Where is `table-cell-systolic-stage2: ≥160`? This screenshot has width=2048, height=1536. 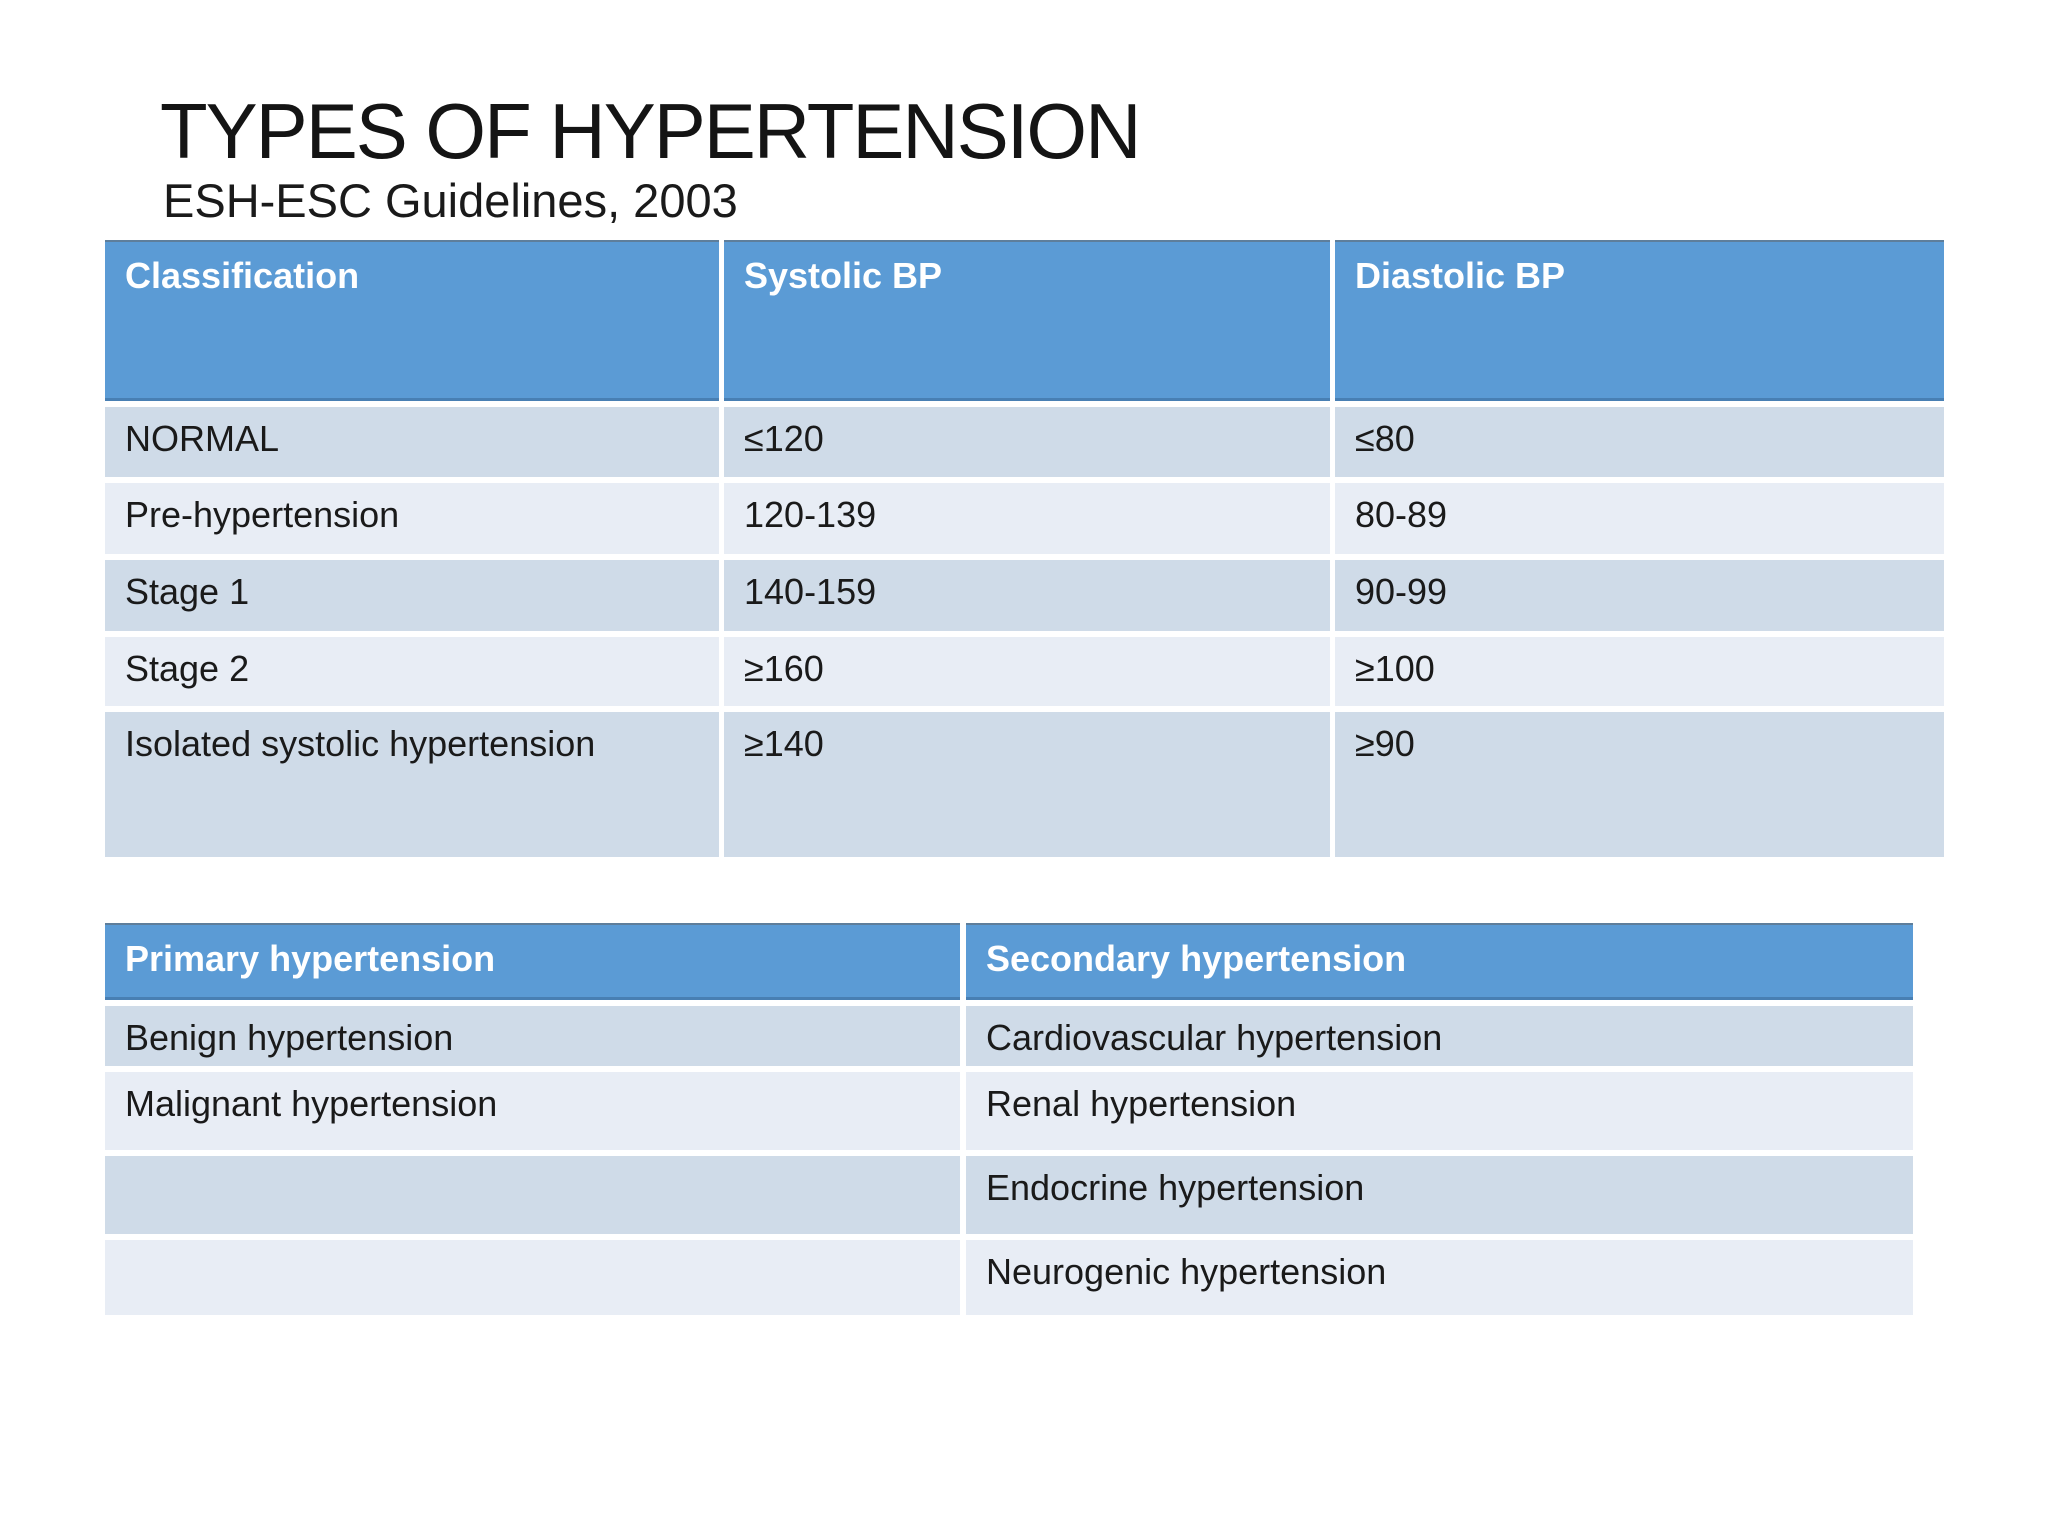
table-cell-systolic-stage2: ≥160 is located at coordinates (1027, 671).